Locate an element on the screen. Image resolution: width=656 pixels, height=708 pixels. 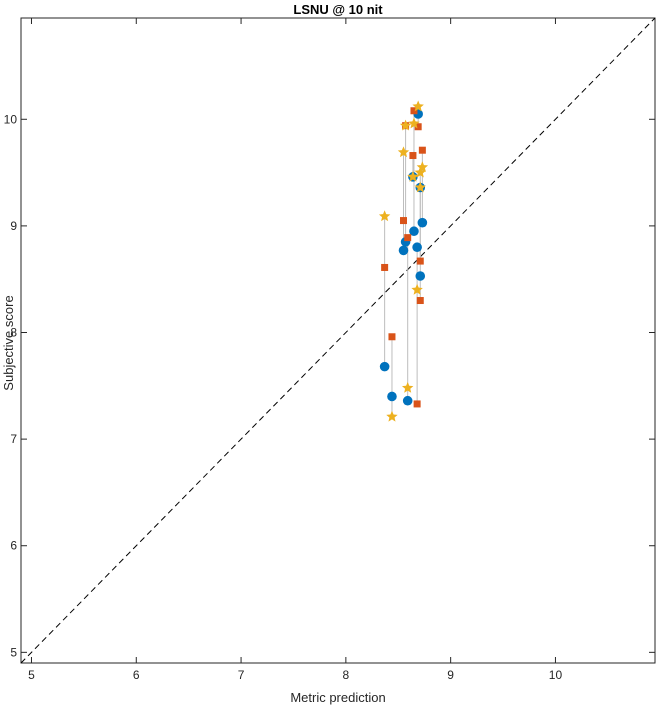
y-tick-label: 7 is located at coordinates (13, 439).